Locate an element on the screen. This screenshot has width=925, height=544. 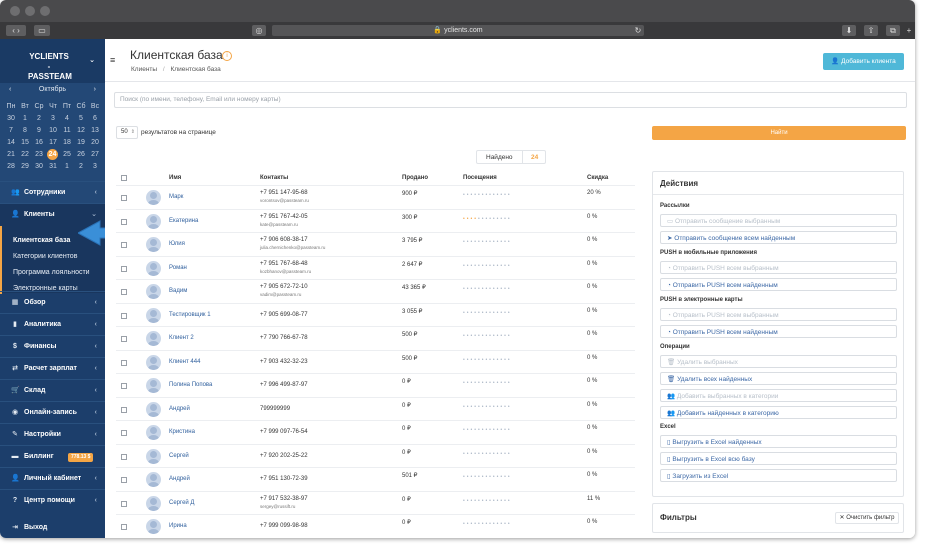
nav-client-base: Клиентская база is located at coordinates (42, 240).